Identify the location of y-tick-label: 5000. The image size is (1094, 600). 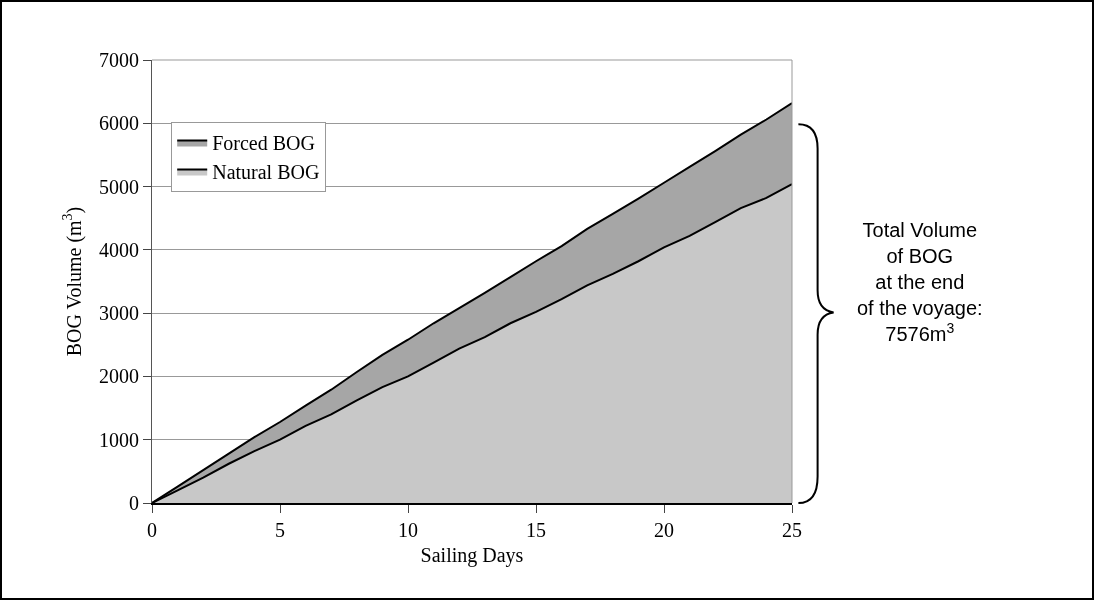
(119, 186).